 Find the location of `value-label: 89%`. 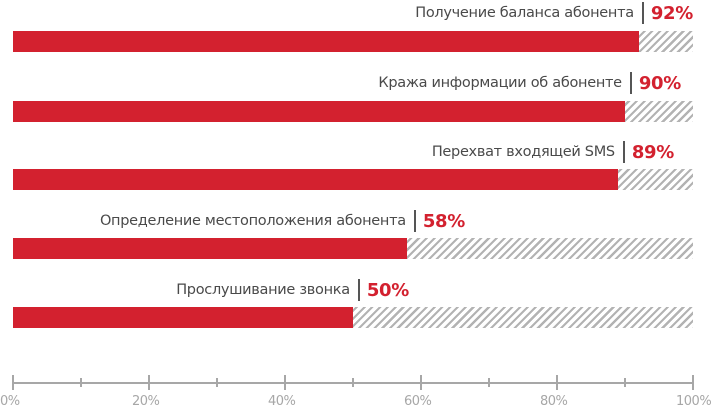

value-label: 89% is located at coordinates (652, 152).